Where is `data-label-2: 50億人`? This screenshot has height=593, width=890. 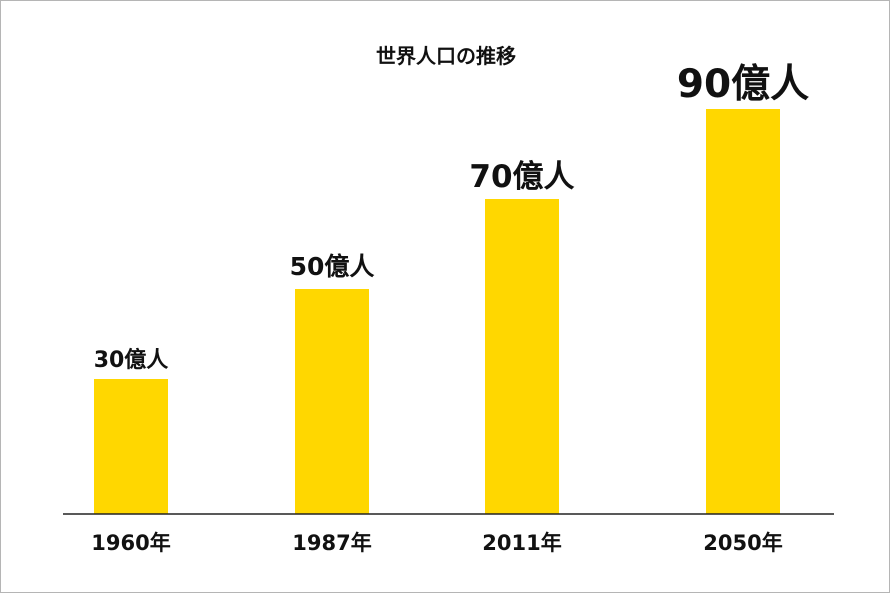
data-label-2: 50億人 is located at coordinates (332, 266).